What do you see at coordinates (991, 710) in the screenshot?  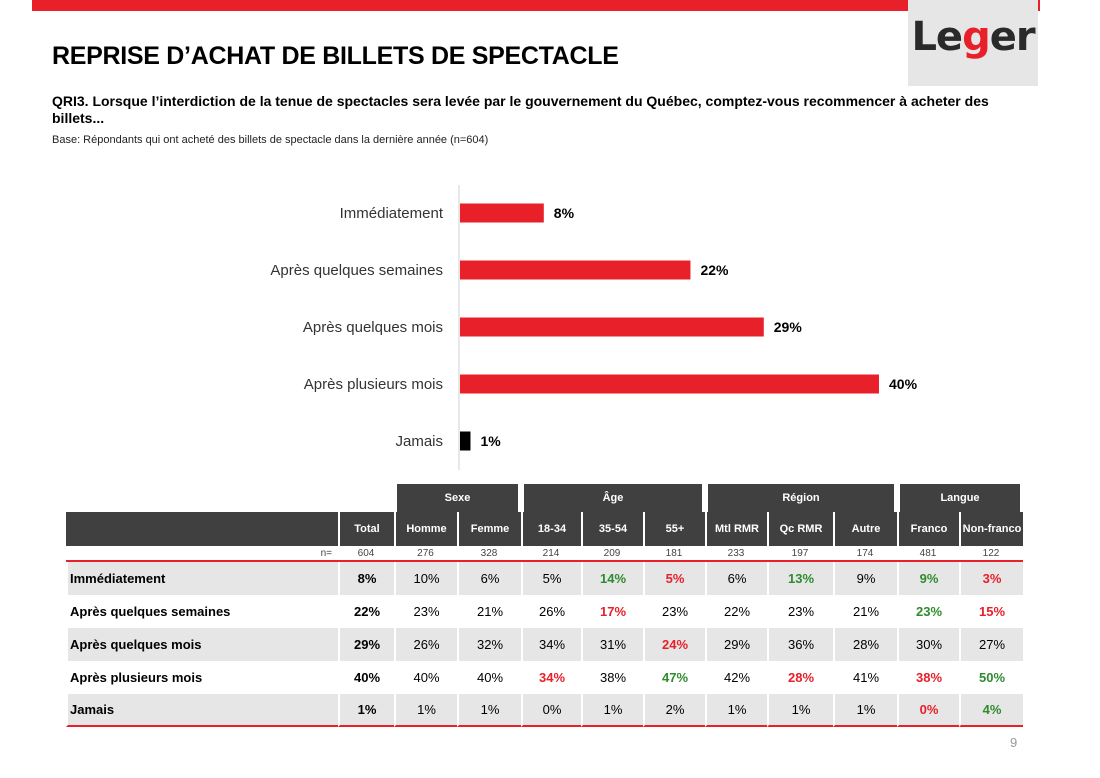 I see `table-cell: 4%` at bounding box center [991, 710].